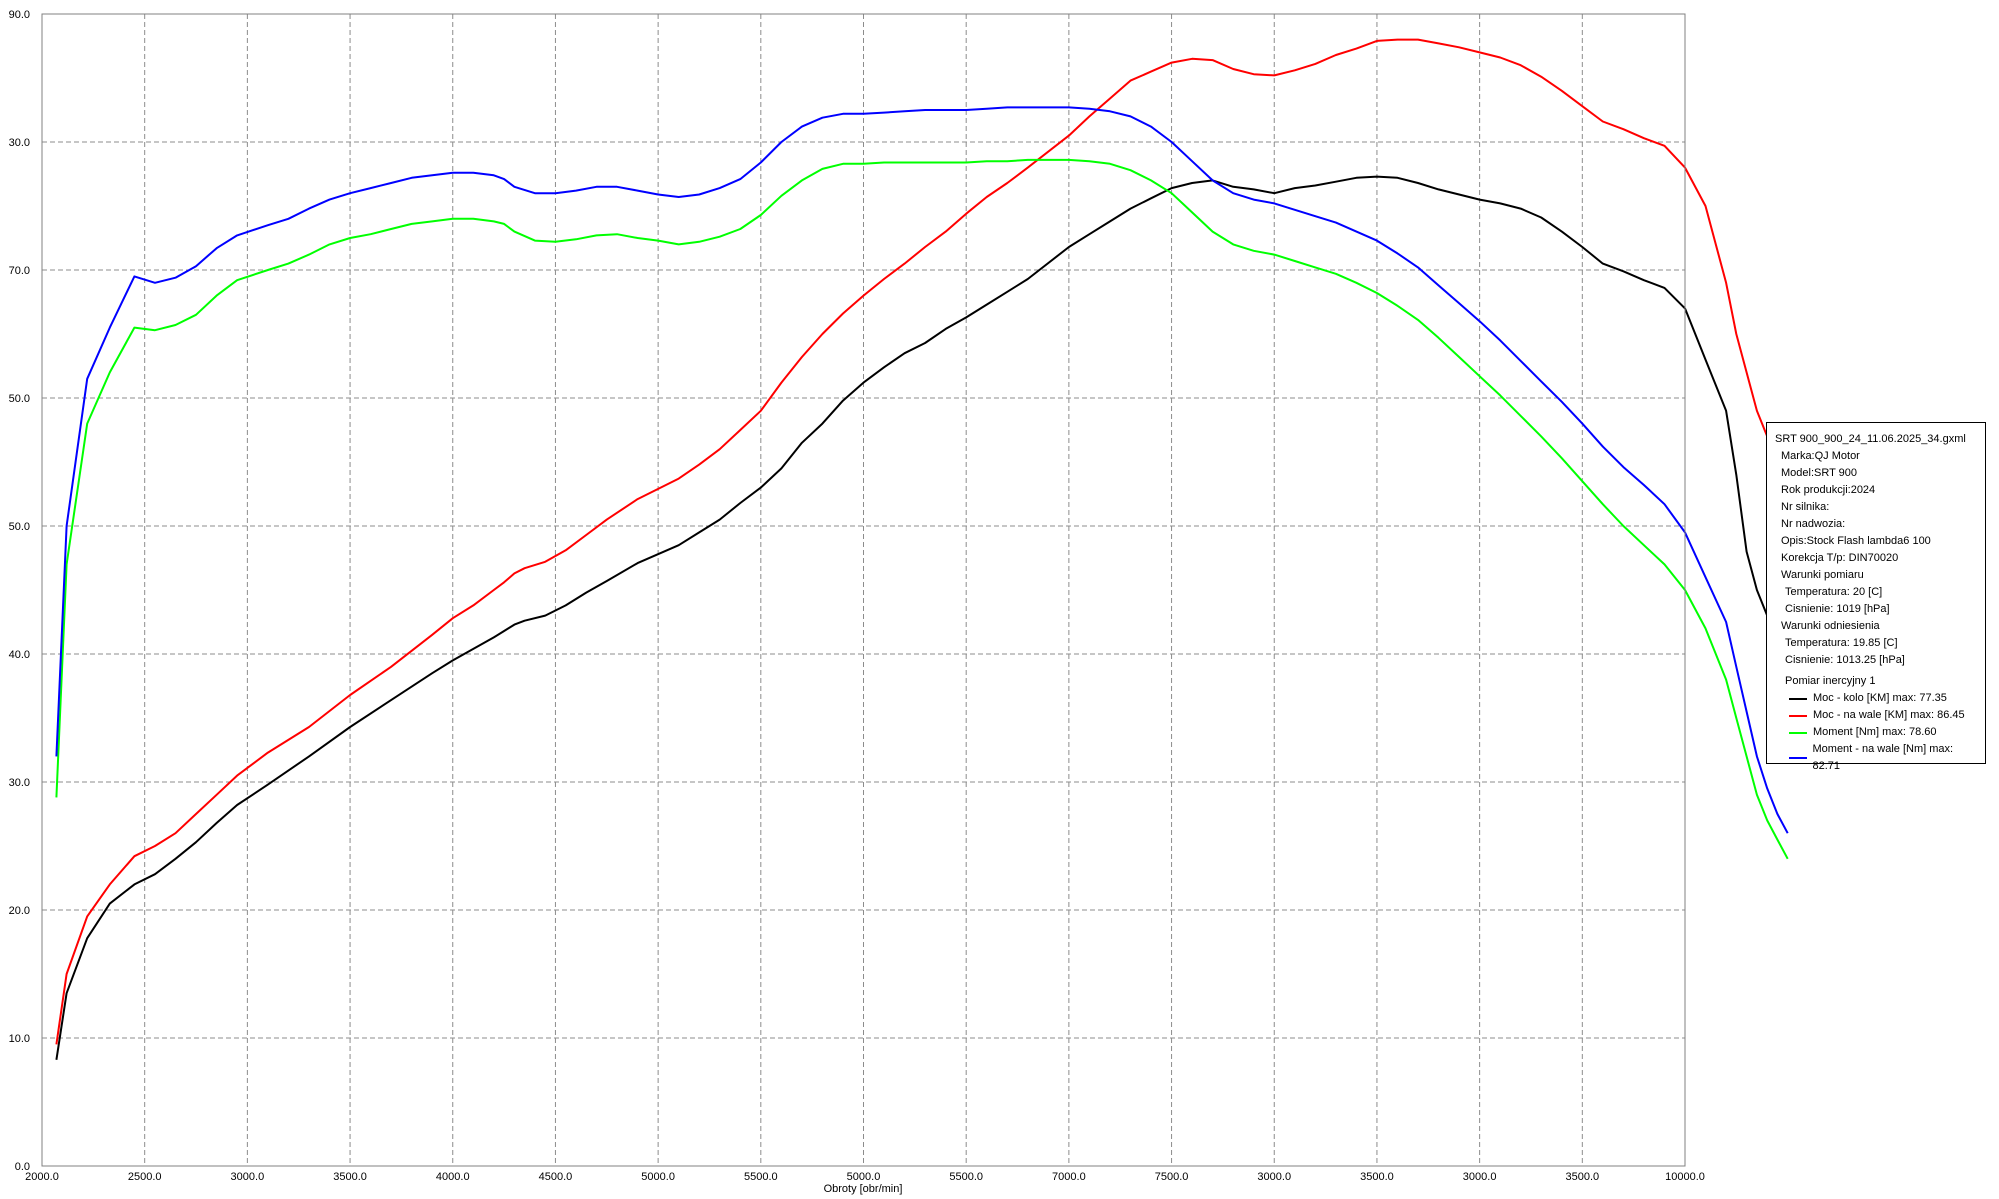 This screenshot has height=1199, width=1999. I want to click on x-tick-label: 7500.0, so click(1172, 1177).